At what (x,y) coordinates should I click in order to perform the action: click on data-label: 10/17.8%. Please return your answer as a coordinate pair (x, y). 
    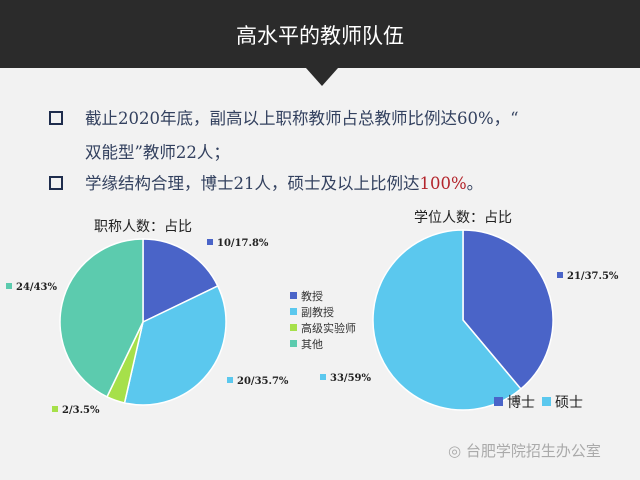
    Looking at the image, I should click on (243, 243).